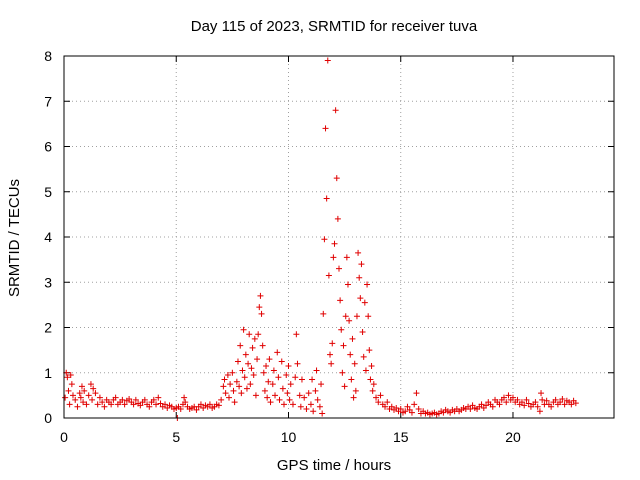  Describe the element at coordinates (48, 373) in the screenshot. I see `y-tick-label-1: 1` at that location.